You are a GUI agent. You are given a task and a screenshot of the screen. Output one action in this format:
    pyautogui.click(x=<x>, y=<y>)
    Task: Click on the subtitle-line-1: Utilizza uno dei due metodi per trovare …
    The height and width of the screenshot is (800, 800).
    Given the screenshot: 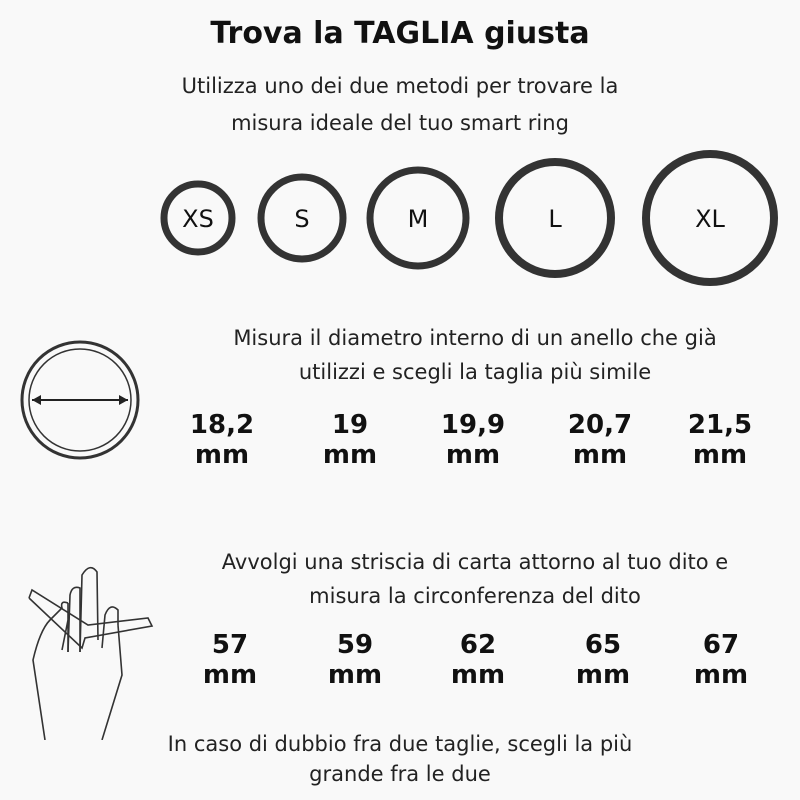 What is the action you would take?
    pyautogui.click(x=400, y=86)
    